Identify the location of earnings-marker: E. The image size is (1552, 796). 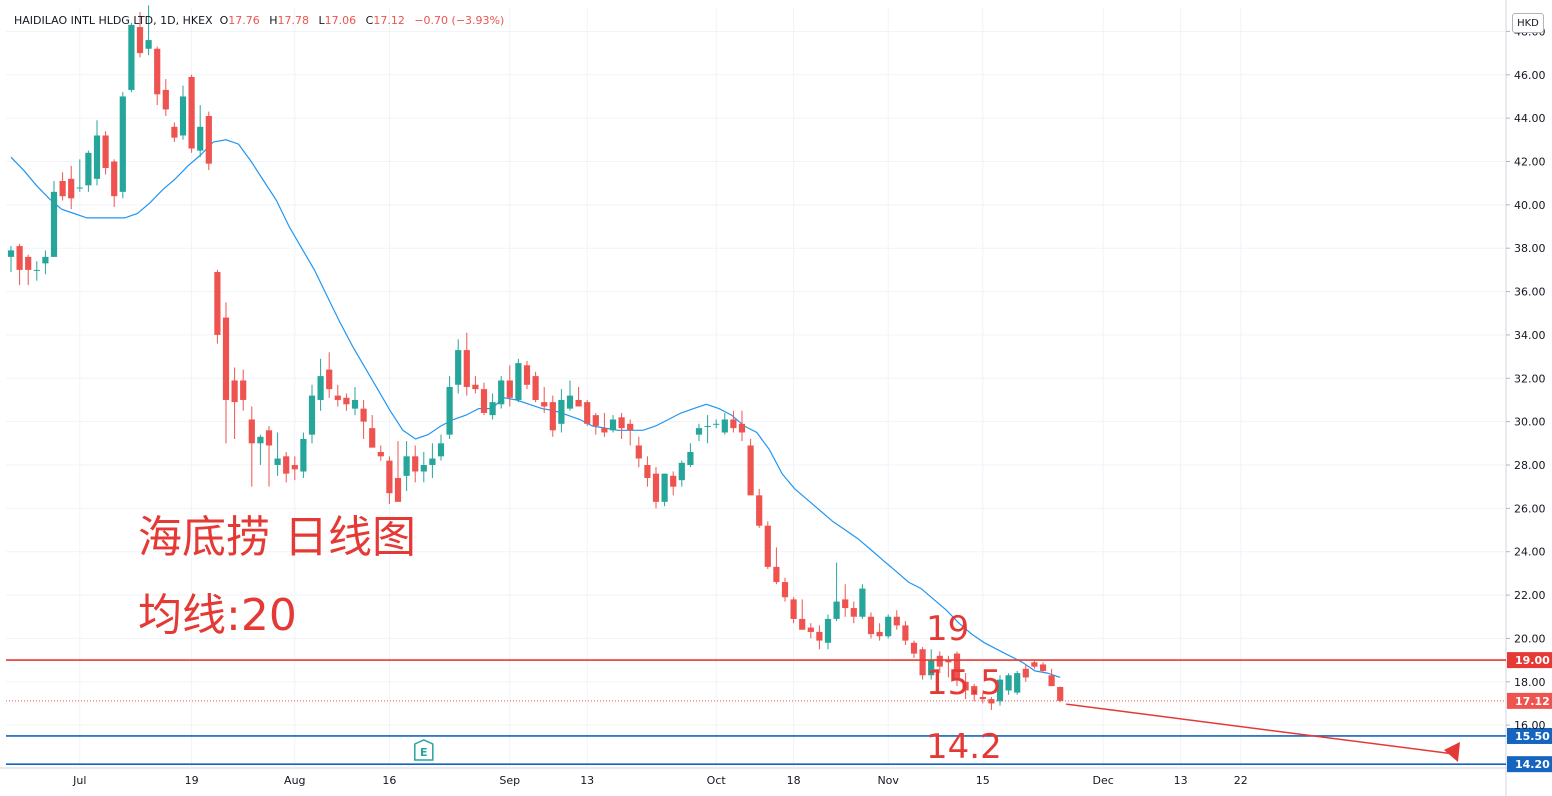
(424, 750).